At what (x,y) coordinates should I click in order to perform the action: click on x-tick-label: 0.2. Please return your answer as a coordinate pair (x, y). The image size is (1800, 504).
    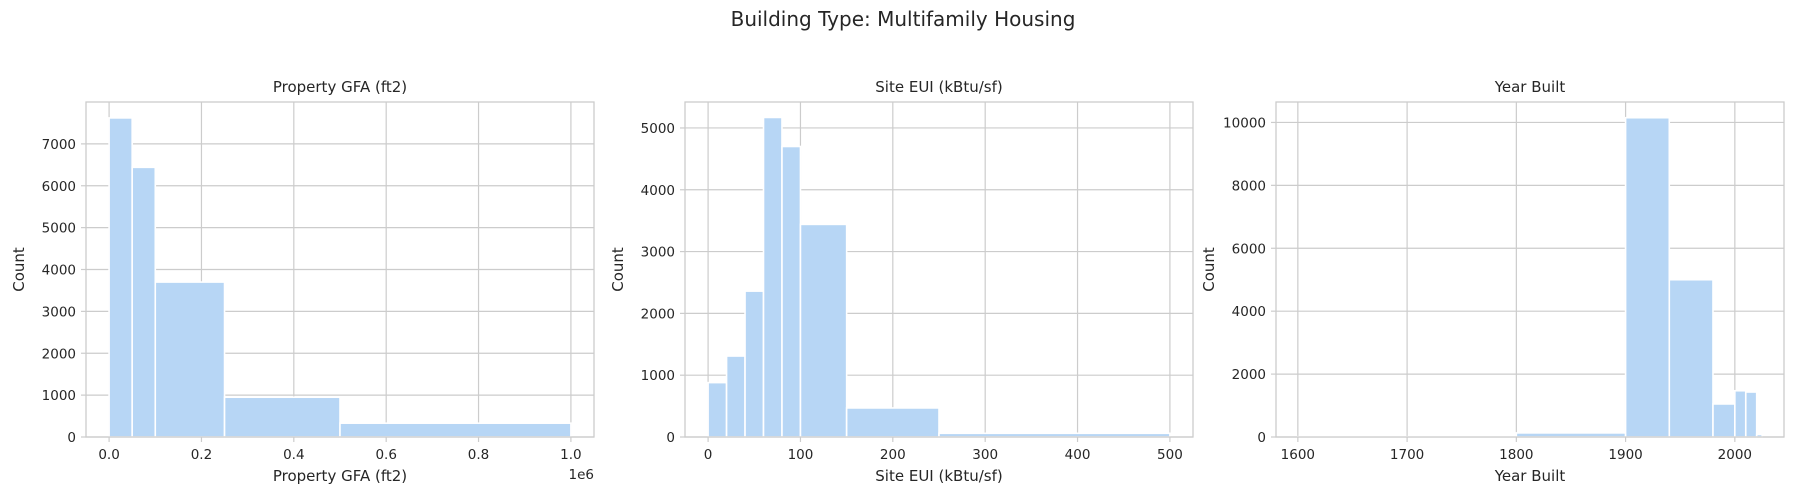
    Looking at the image, I should click on (201, 455).